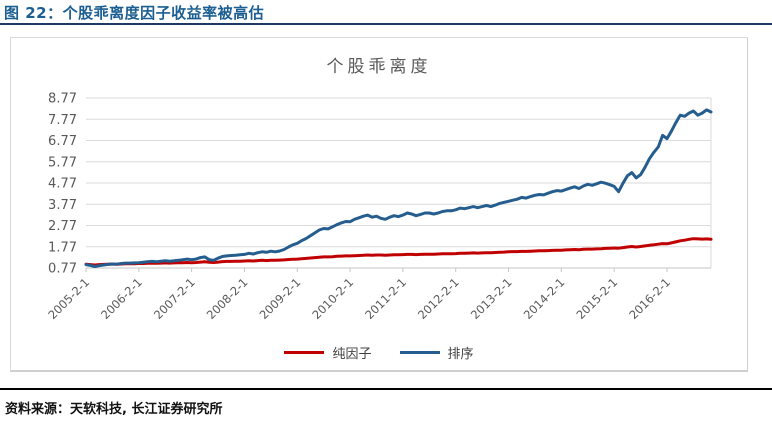 This screenshot has height=424, width=772. I want to click on y-axis-tick-label: 1.77, so click(62, 247).